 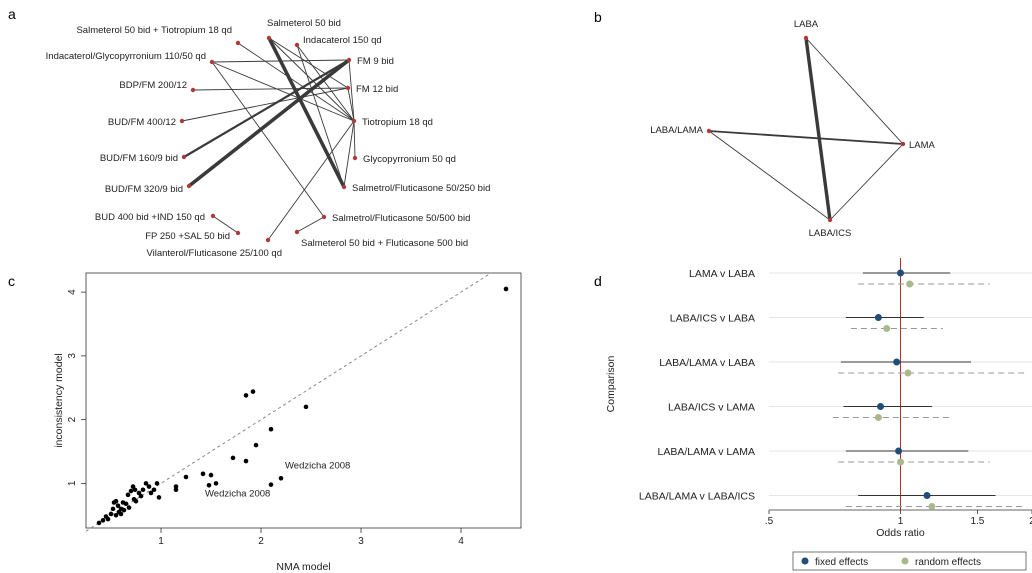 I want to click on comparison-label: LABA/ICS v LABA, so click(x=712, y=319).